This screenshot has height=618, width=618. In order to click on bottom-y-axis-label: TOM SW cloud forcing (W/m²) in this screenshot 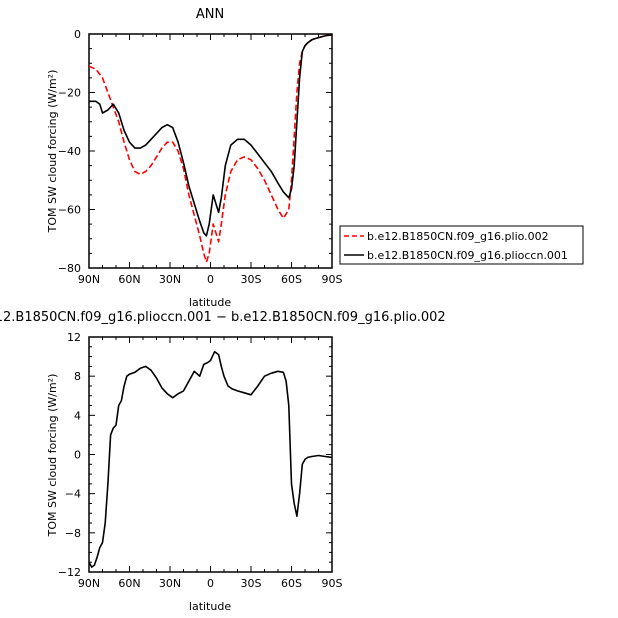, I will do `click(52, 456)`.